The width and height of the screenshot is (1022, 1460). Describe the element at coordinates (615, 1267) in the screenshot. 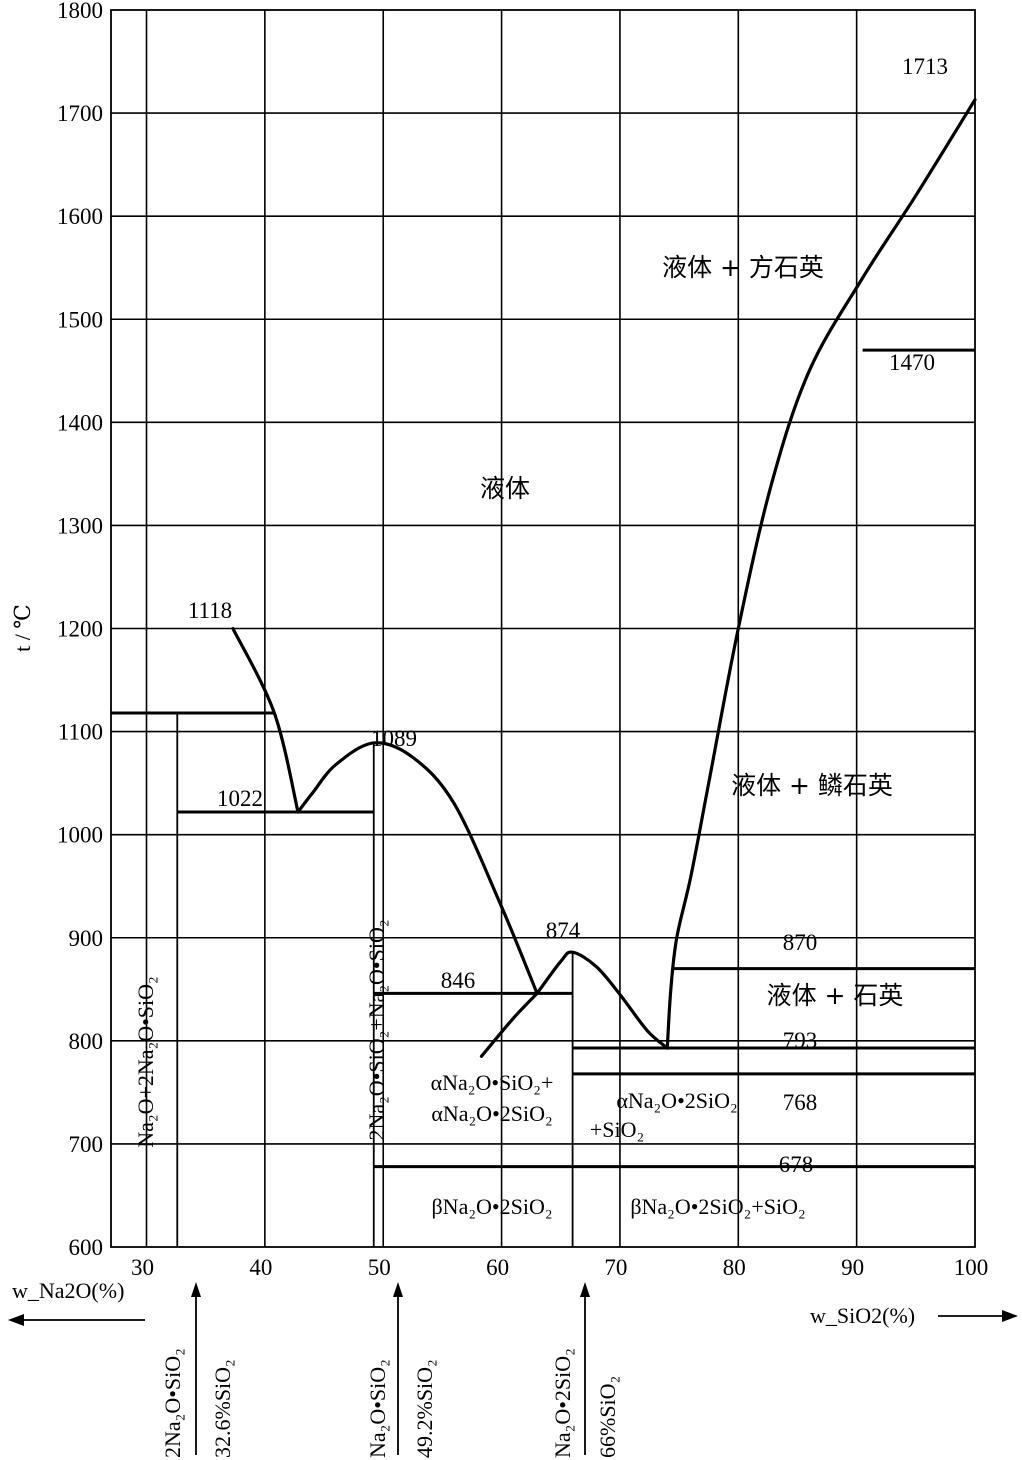

I see `x-tick-label: 70` at that location.